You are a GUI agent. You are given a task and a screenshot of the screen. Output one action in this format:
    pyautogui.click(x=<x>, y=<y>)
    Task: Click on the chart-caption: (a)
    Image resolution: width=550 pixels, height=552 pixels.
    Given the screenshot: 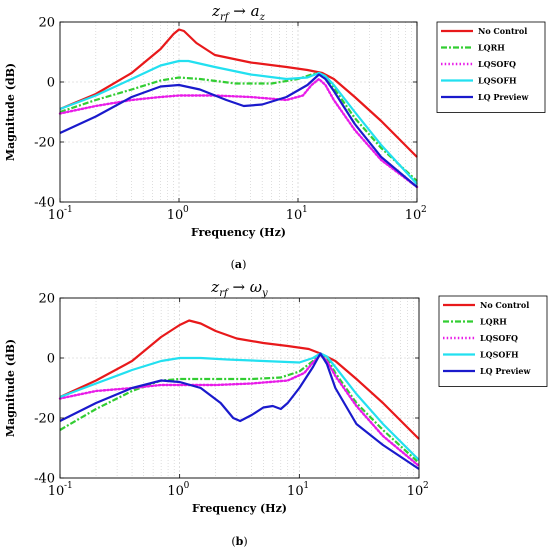 What is the action you would take?
    pyautogui.click(x=239, y=264)
    